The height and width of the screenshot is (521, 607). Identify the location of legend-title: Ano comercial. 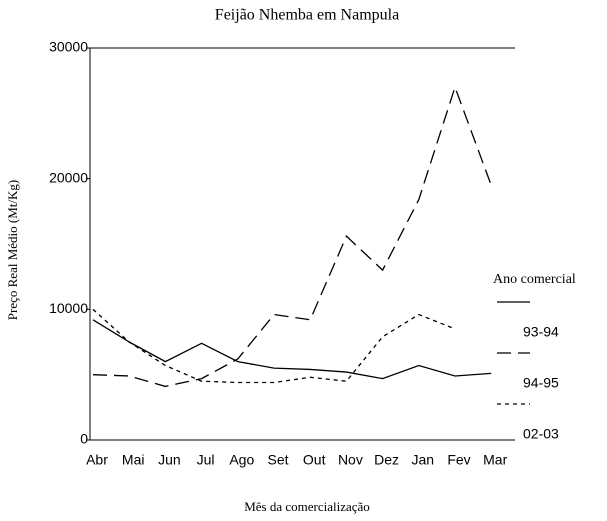
(534, 279).